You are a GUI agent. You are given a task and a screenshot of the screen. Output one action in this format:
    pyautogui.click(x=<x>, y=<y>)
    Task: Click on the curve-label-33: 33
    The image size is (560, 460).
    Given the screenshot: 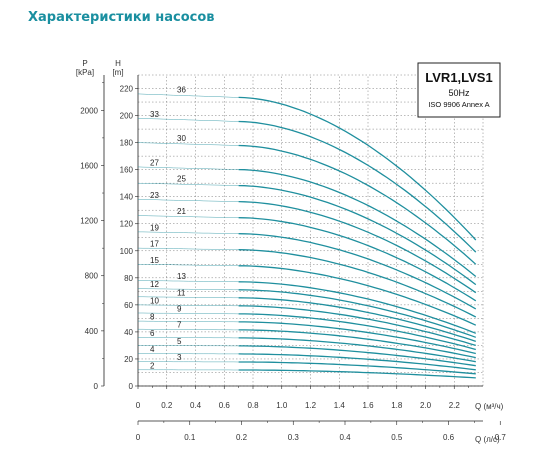 What is the action you would take?
    pyautogui.click(x=154, y=114)
    